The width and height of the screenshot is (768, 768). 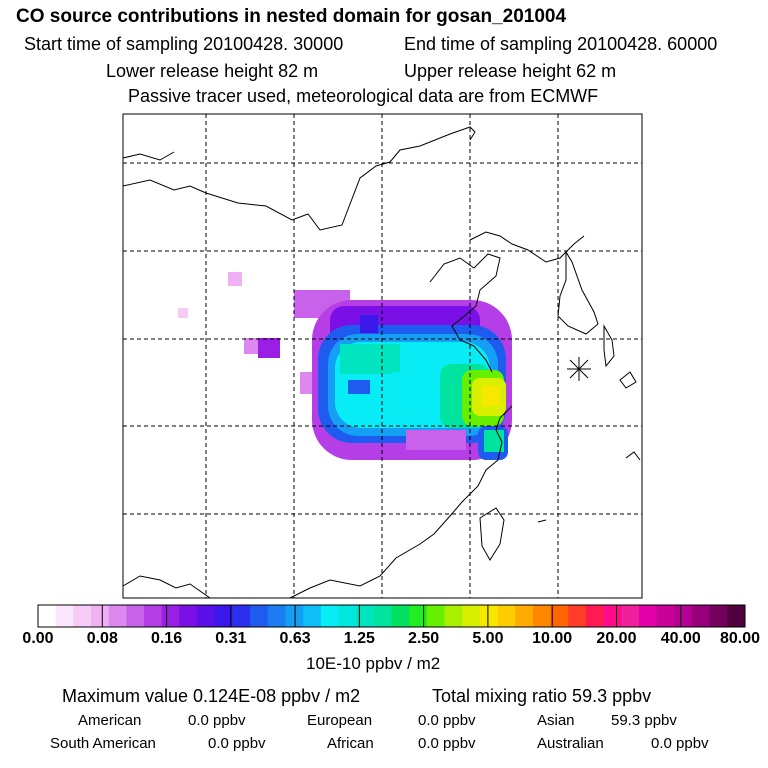 I want to click on sampling-end: End time of sampling 20100428. 60000, so click(x=561, y=44).